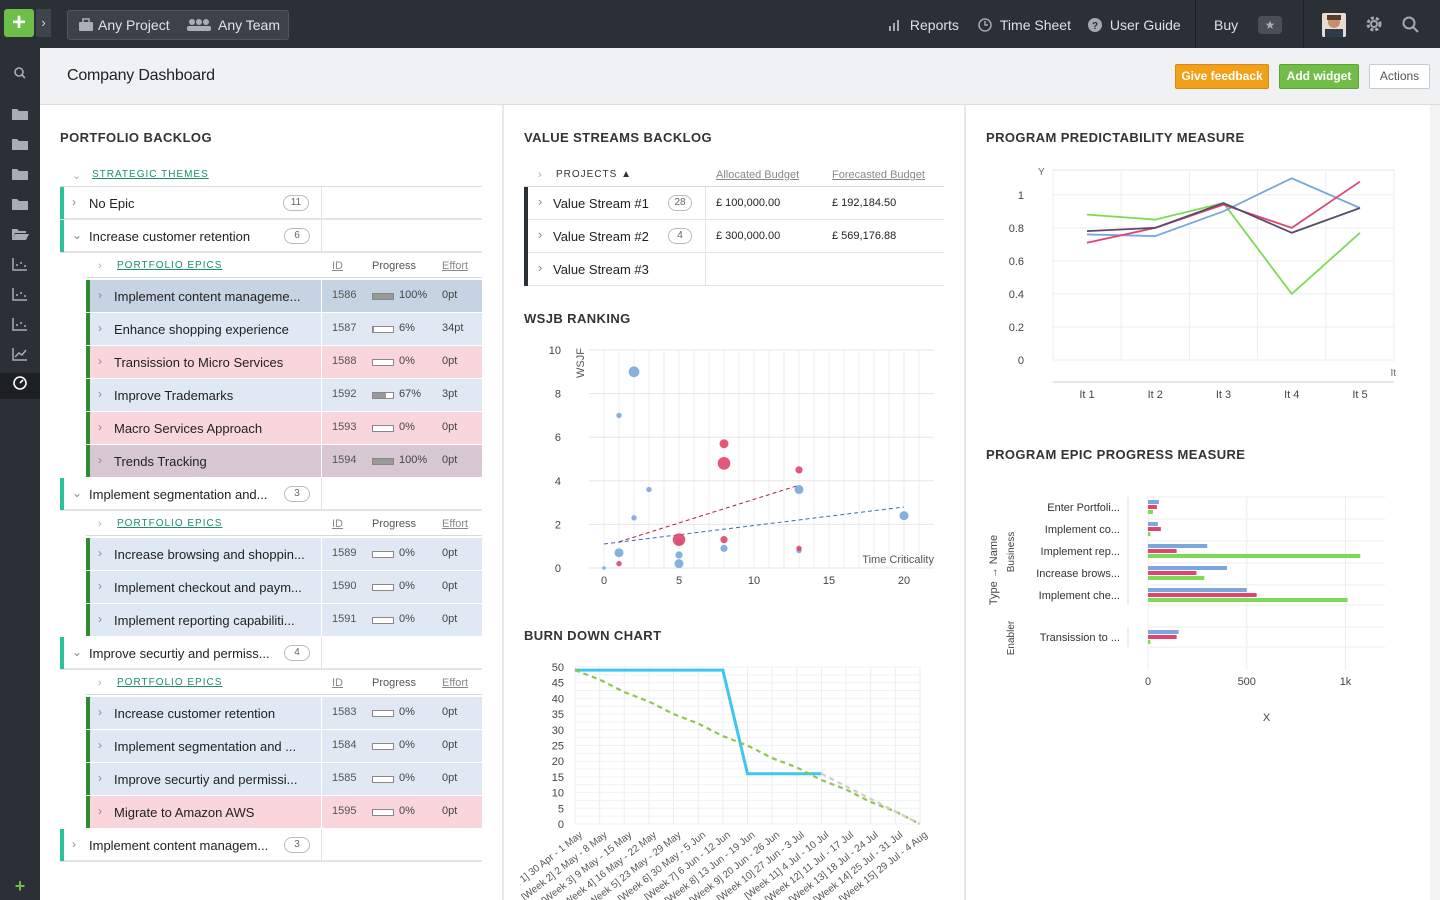  I want to click on epic-id: 1594, so click(344, 460).